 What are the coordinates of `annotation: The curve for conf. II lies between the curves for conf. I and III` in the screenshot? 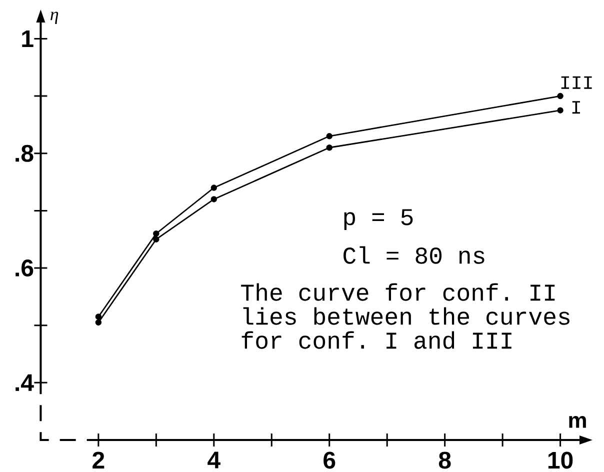 It's located at (405, 316).